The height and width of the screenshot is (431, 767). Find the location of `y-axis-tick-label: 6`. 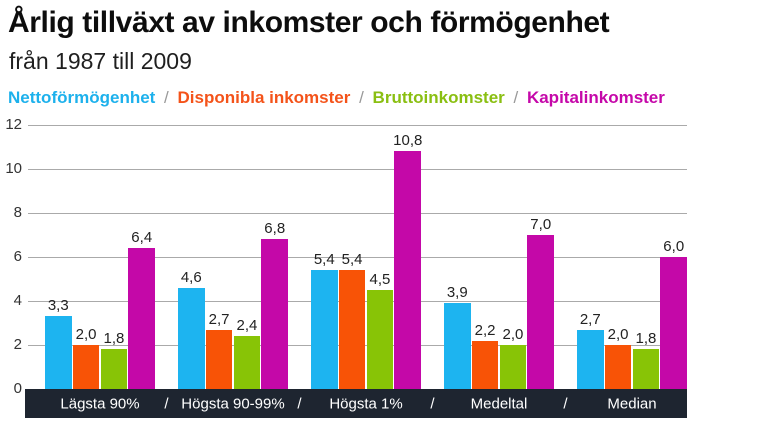

y-axis-tick-label: 6 is located at coordinates (17, 256).